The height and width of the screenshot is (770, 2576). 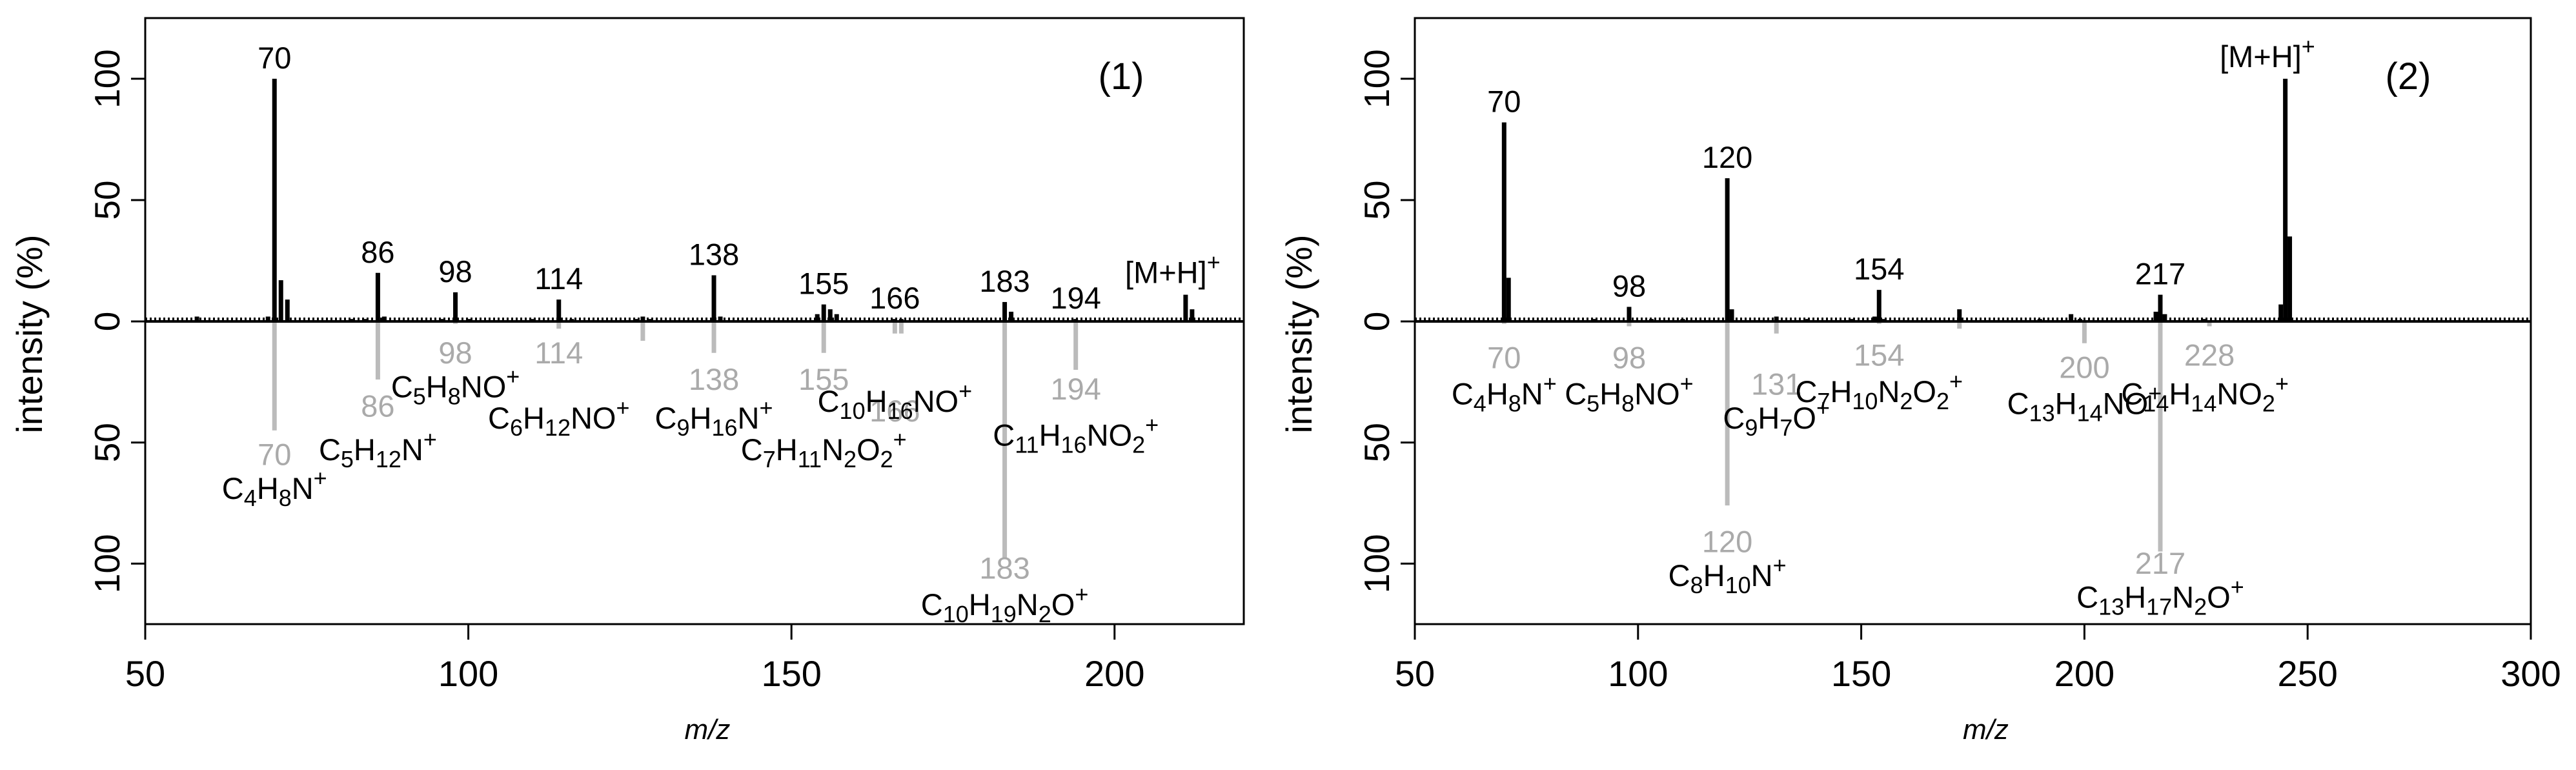 What do you see at coordinates (2530, 673) in the screenshot?
I see `x-tick-label: 300` at bounding box center [2530, 673].